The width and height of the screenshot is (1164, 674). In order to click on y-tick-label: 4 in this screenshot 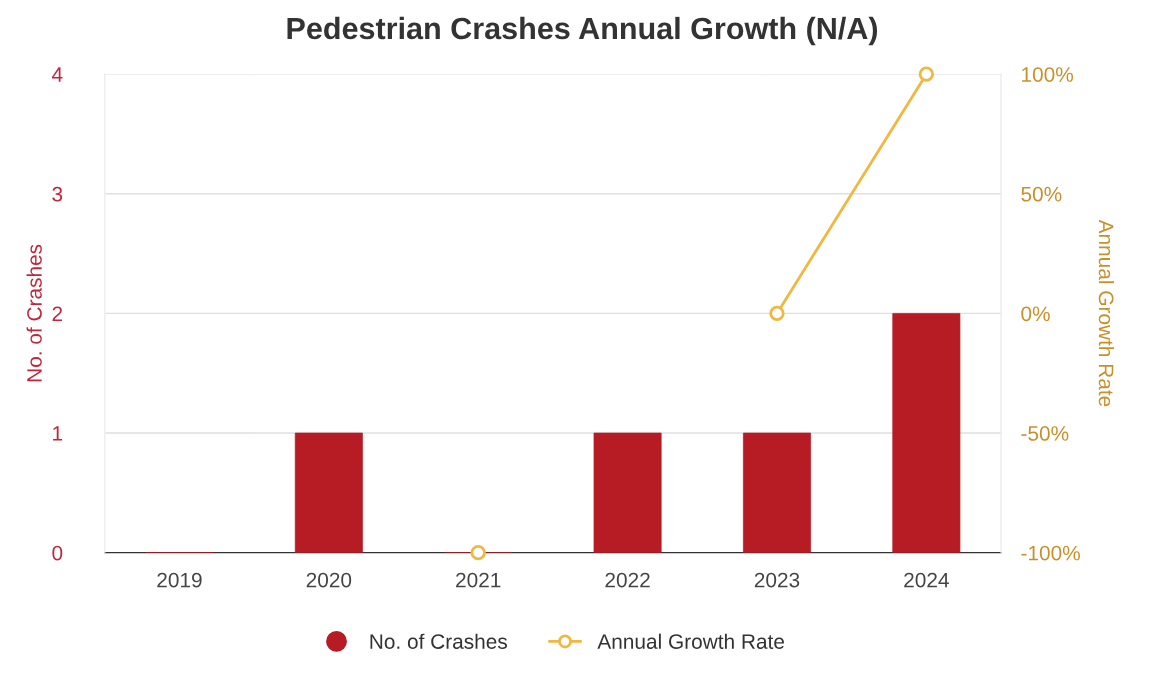, I will do `click(57, 74)`.